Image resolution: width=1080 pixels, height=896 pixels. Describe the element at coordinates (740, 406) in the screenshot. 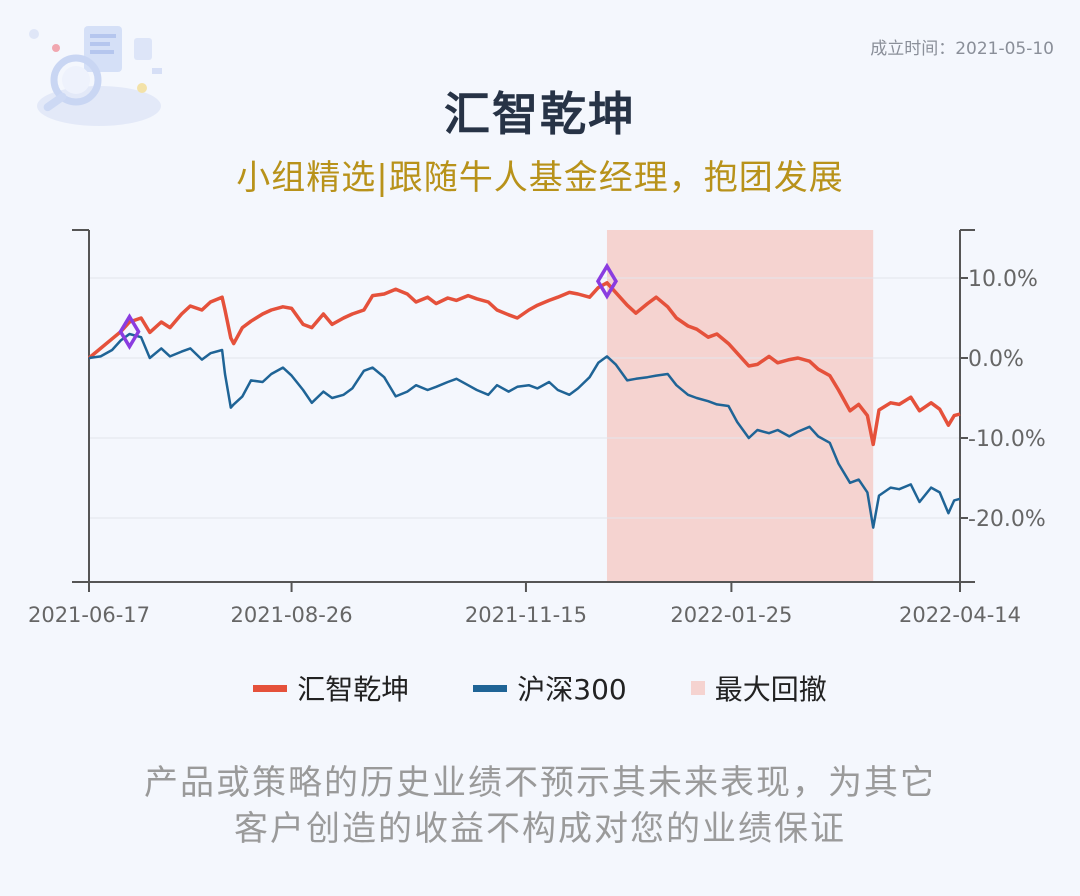

I see `max-drawdown-area` at that location.